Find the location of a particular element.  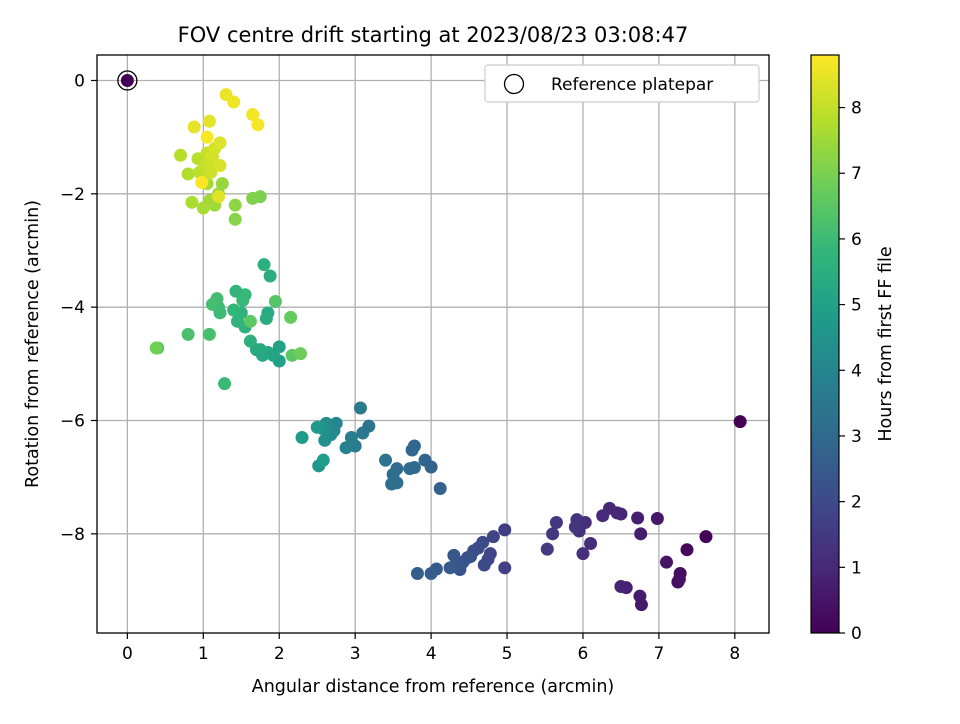

y-tick-label: −6 is located at coordinates (72, 422).